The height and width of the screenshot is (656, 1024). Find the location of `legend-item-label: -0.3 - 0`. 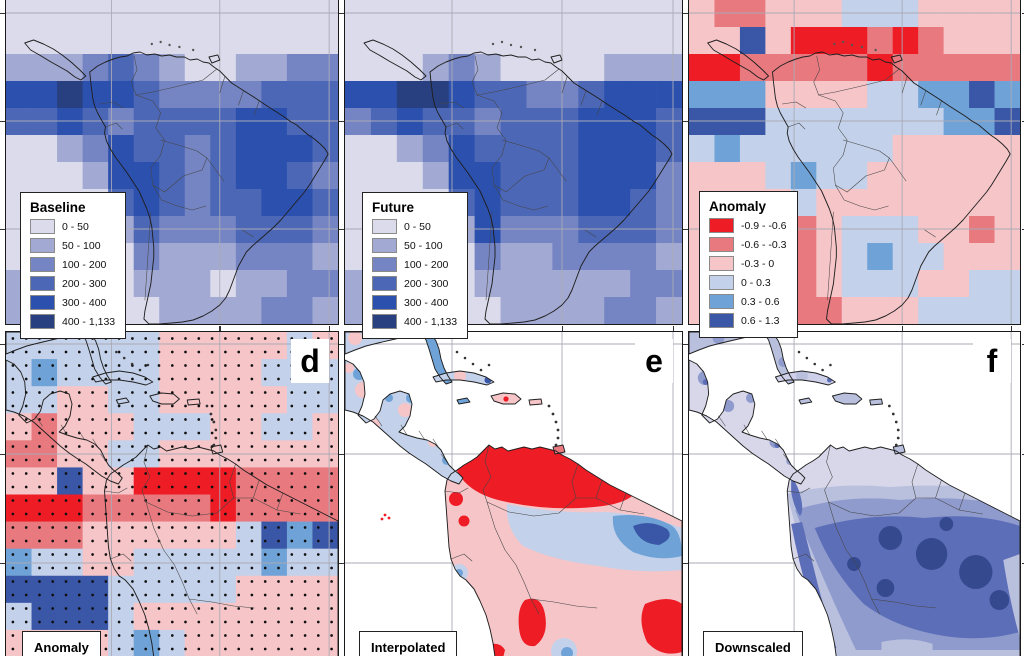

legend-item-label: -0.3 - 0 is located at coordinates (758, 263).